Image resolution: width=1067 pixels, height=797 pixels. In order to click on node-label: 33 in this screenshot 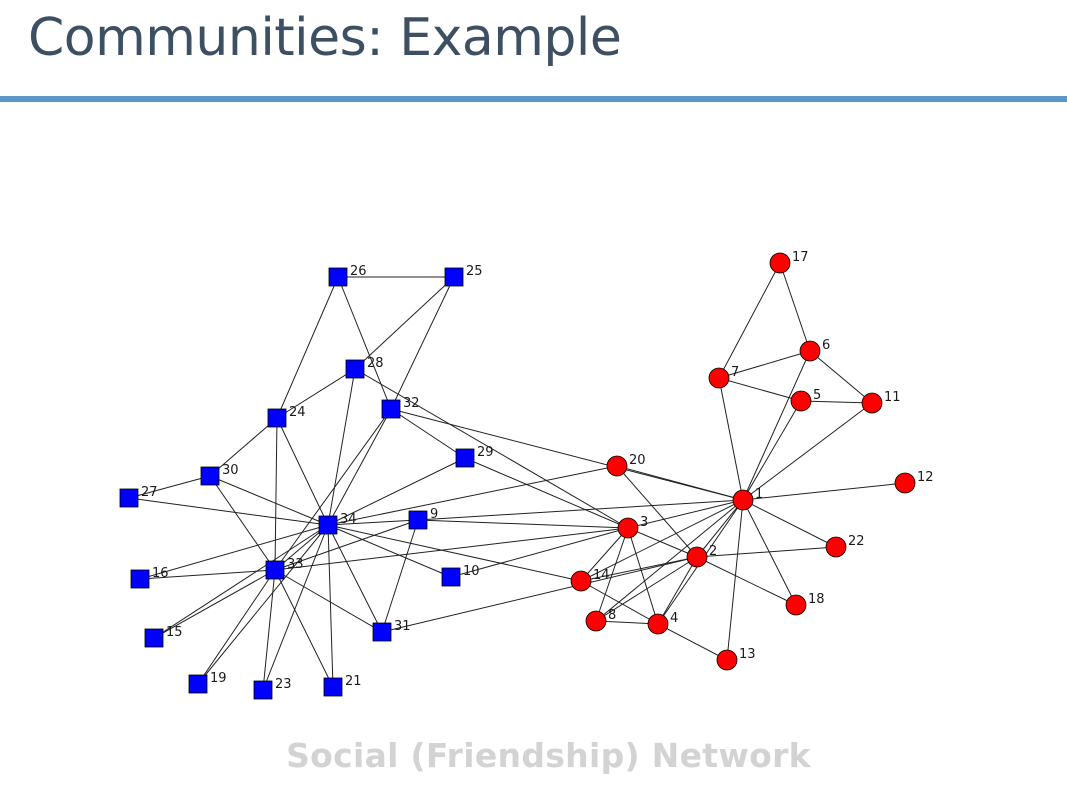, I will do `click(295, 564)`.